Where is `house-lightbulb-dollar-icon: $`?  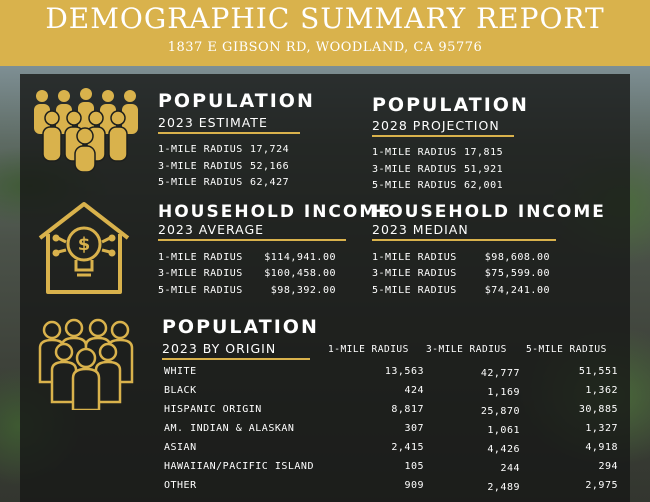
house-lightbulb-dollar-icon: $ is located at coordinates (84, 248).